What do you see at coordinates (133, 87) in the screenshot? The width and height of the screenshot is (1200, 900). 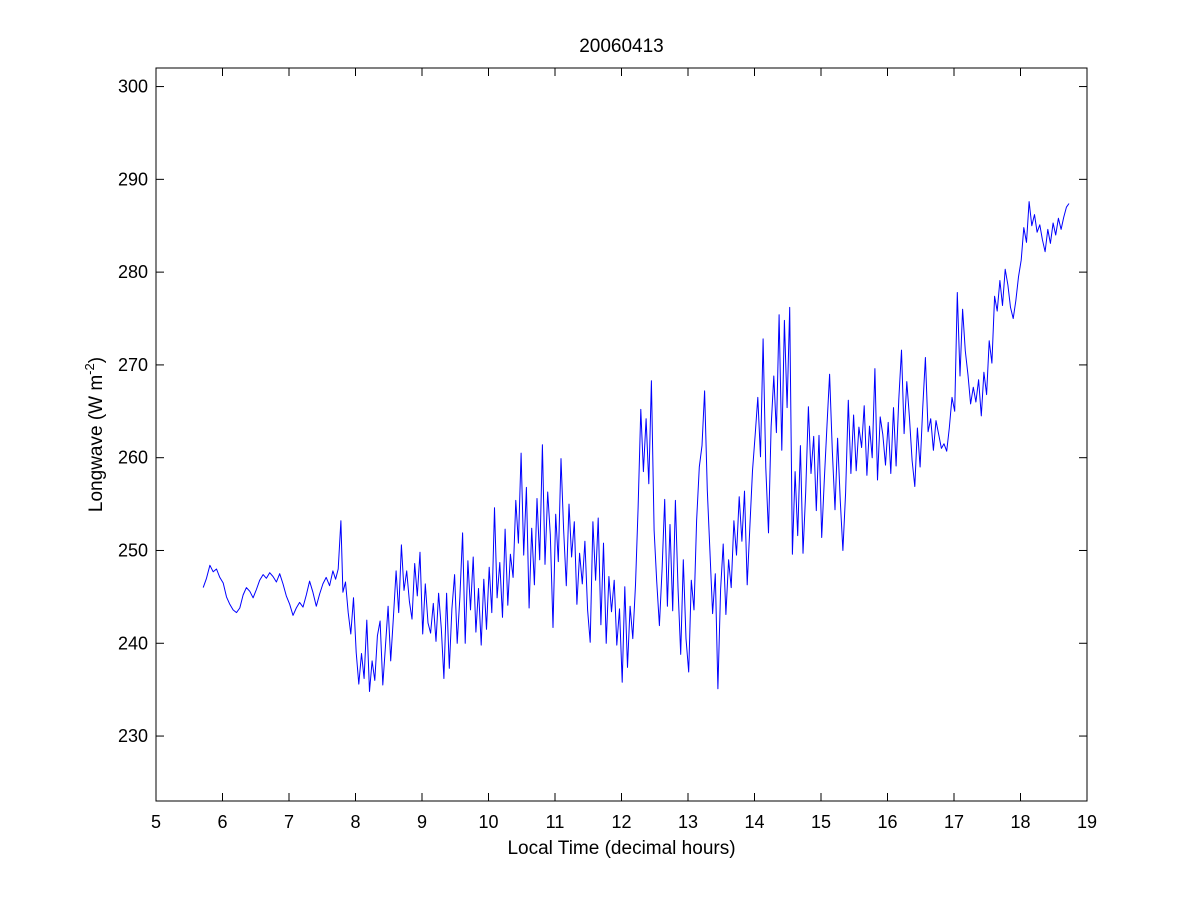 I see `y-tick-label: 300` at bounding box center [133, 87].